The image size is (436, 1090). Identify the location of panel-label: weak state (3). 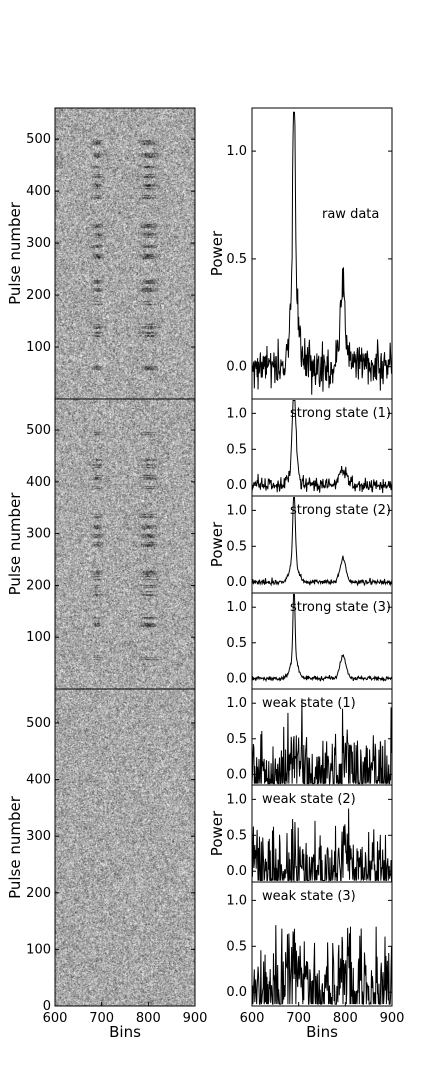
(309, 896).